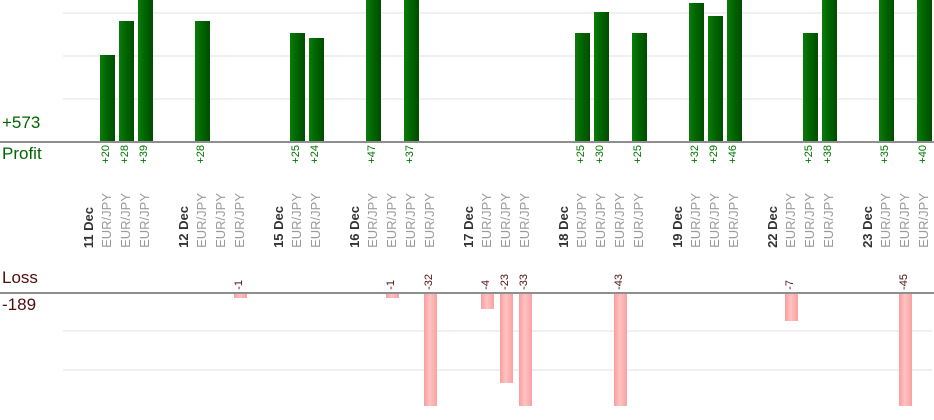  I want to click on loss-value-label: -32, so click(429, 282).